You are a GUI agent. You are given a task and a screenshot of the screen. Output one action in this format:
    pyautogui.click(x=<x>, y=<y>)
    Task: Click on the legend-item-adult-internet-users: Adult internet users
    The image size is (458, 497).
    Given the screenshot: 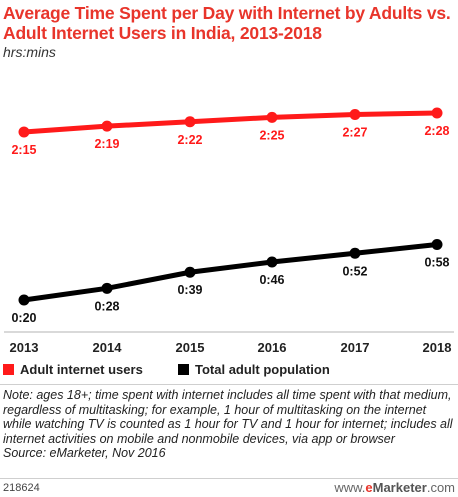 What is the action you would take?
    pyautogui.click(x=73, y=369)
    